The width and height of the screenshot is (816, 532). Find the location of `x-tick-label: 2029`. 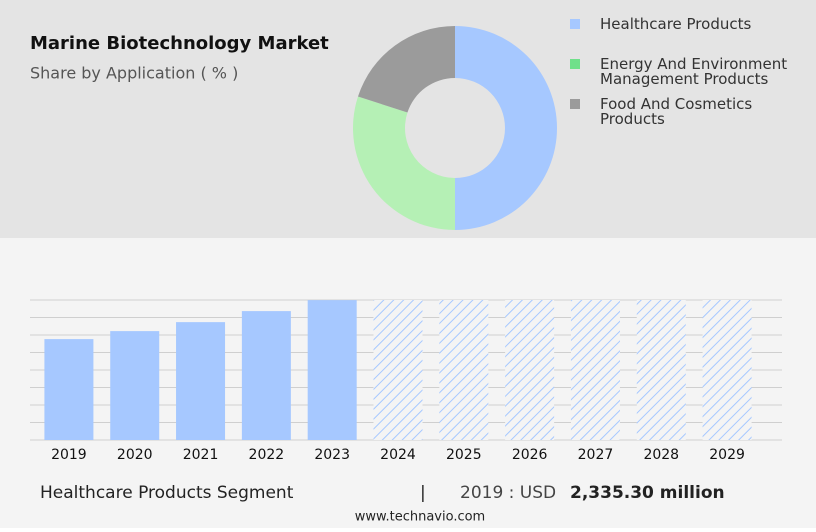

x-tick-label: 2029 is located at coordinates (727, 455).